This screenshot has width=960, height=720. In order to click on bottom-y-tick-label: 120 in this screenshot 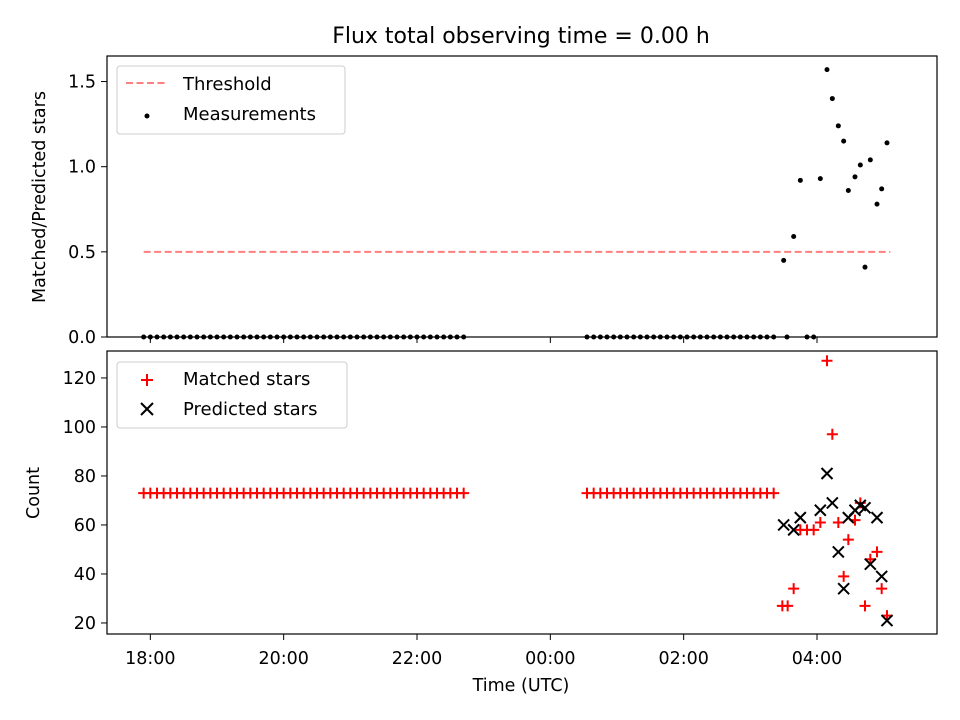, I will do `click(79, 379)`.